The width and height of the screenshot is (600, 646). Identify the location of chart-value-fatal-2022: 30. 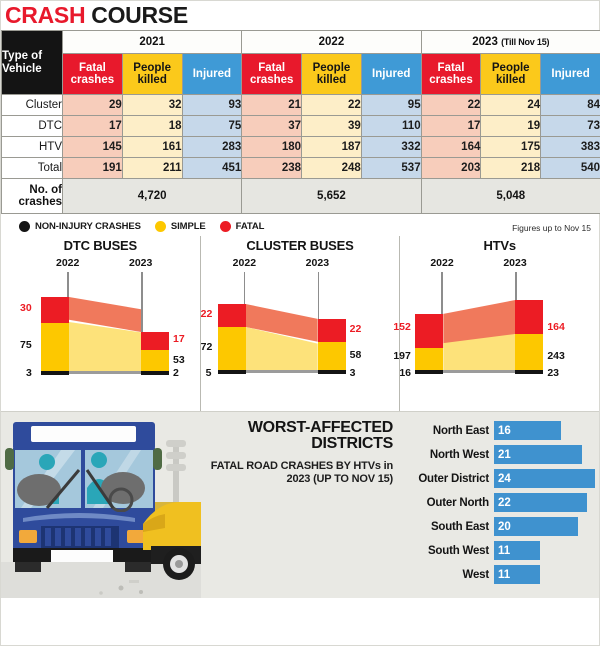
(26, 308).